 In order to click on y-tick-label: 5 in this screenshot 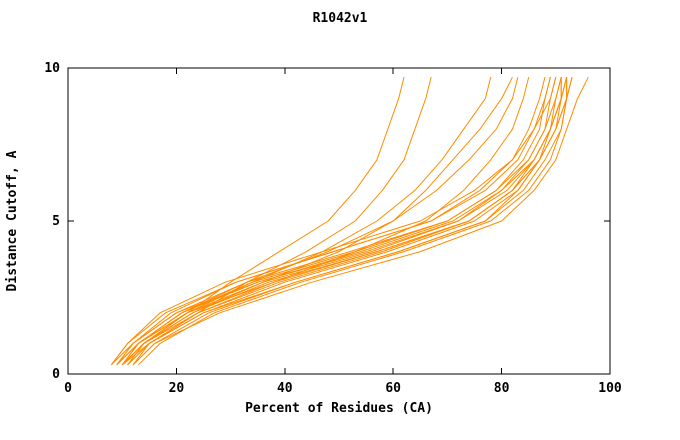, I will do `click(56, 221)`.